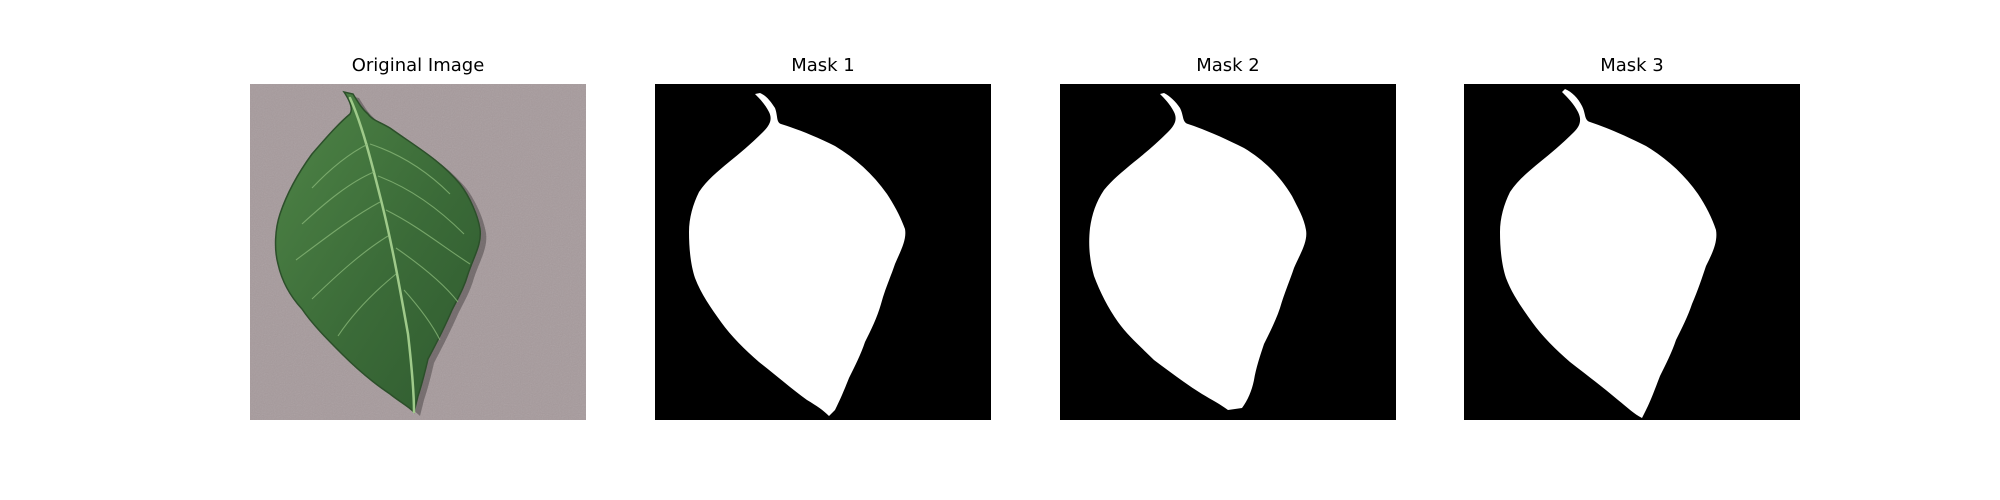  Describe the element at coordinates (1632, 65) in the screenshot. I see `panel-title: Mask 3` at that location.